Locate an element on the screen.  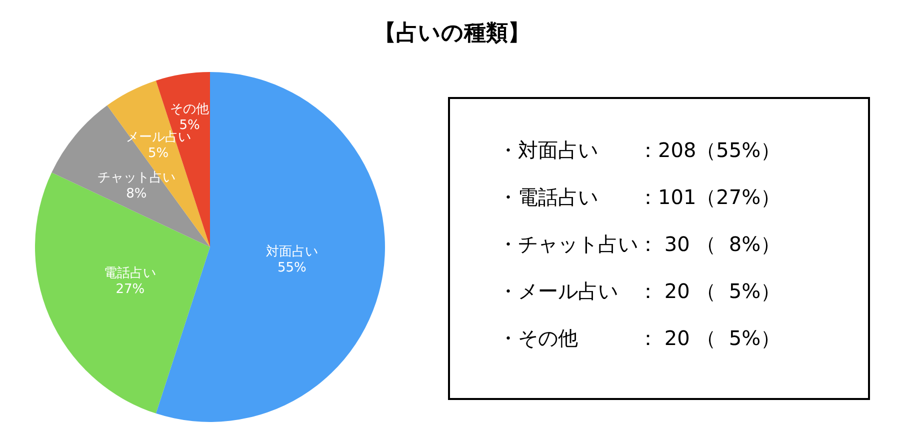
text: ・対面占い ：208（55%） is located at coordinates (640, 150).